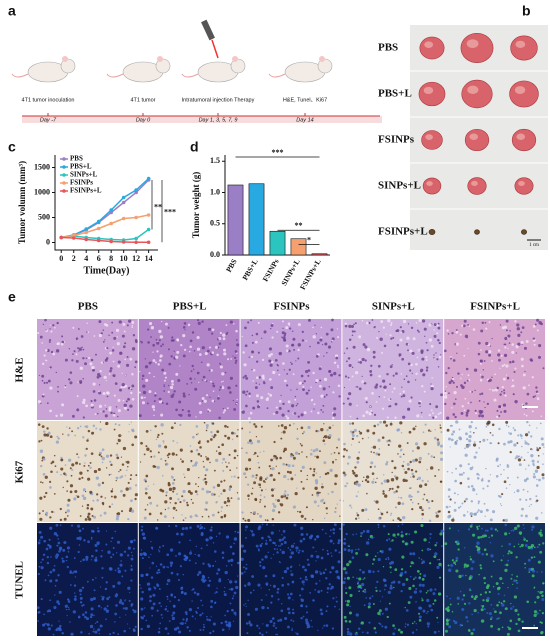 This screenshot has height=642, width=550. What do you see at coordinates (520, 90) in the screenshot?
I see `tumor-highlight` at bounding box center [520, 90].